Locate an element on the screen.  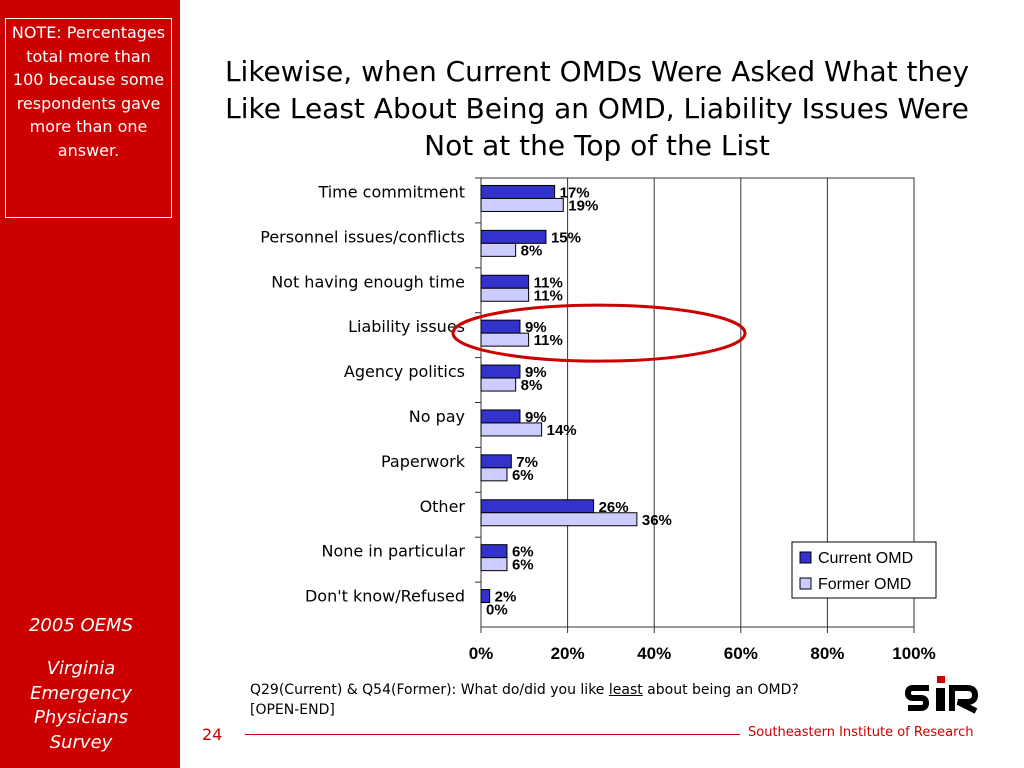
x-tick-label: 0% is located at coordinates (481, 653).